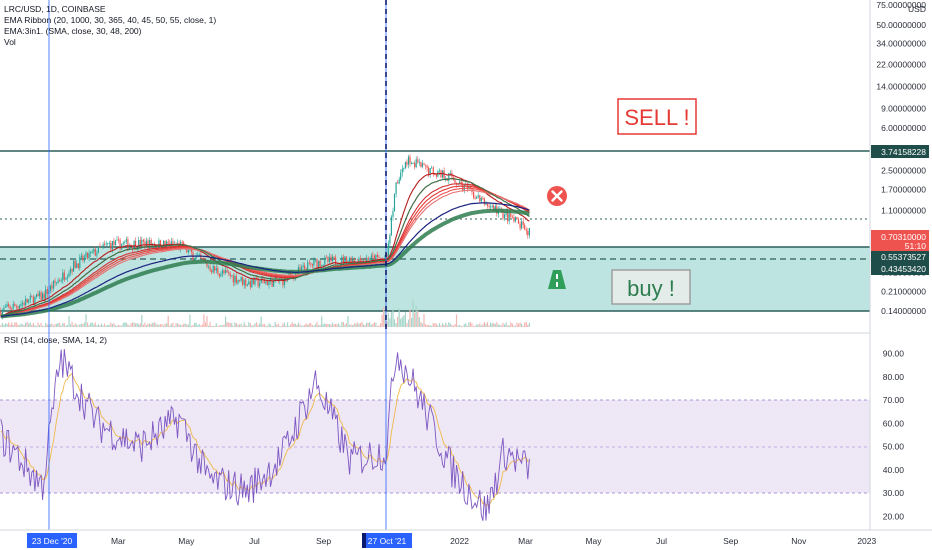 The width and height of the screenshot is (932, 550). Describe the element at coordinates (903, 311) in the screenshot. I see `price-tick-label: 0.14000000` at that location.